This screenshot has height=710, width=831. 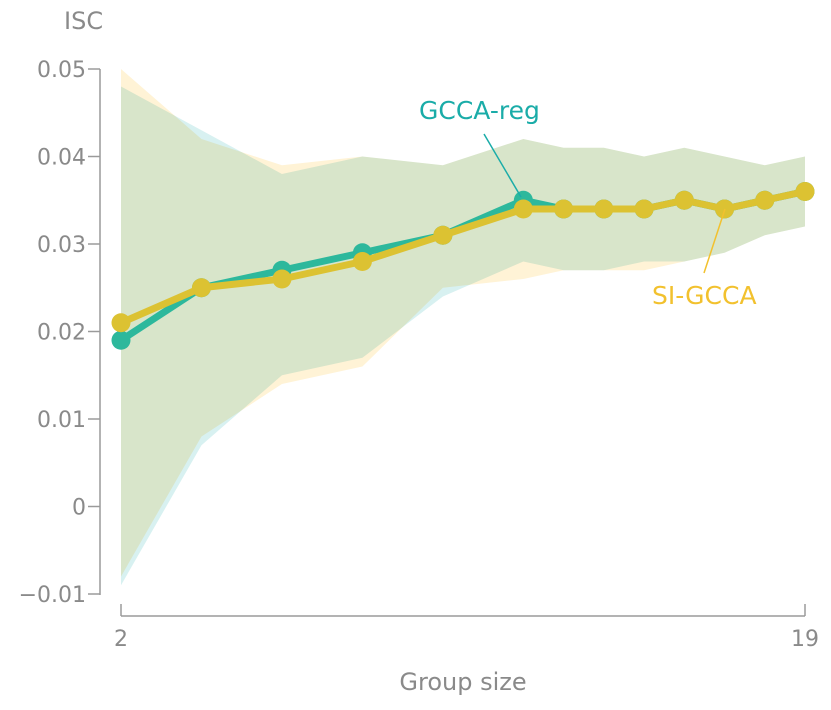 I want to click on y-tick-label: 0.05, so click(x=61, y=70).